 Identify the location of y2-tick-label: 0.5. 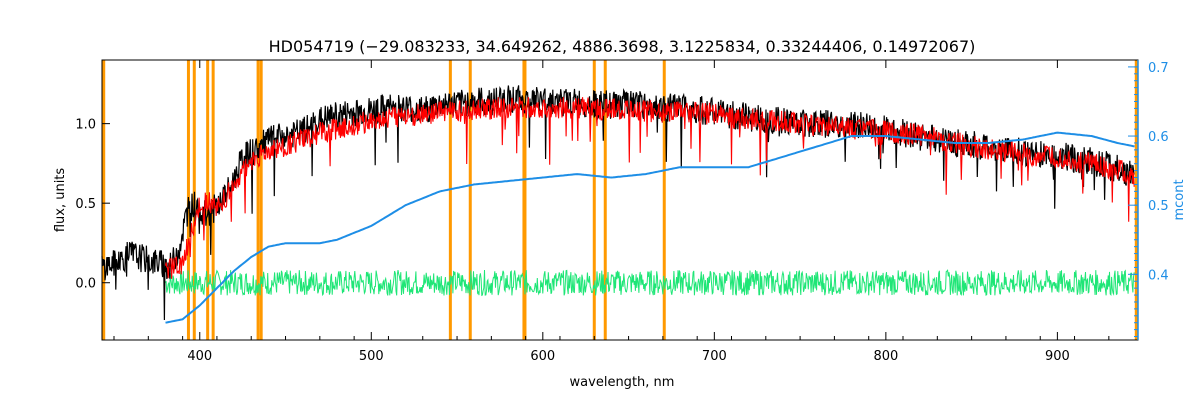
(1158, 206).